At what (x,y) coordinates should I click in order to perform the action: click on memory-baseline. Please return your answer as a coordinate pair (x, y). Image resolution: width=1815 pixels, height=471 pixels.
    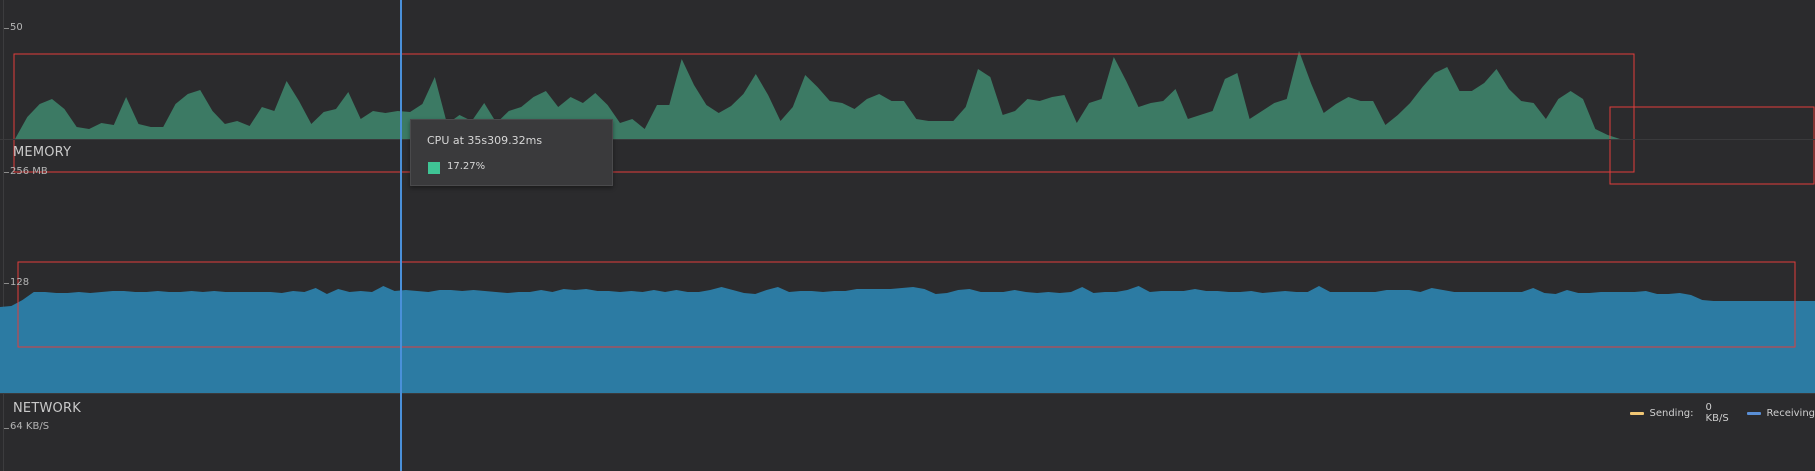
    Looking at the image, I should click on (907, 393).